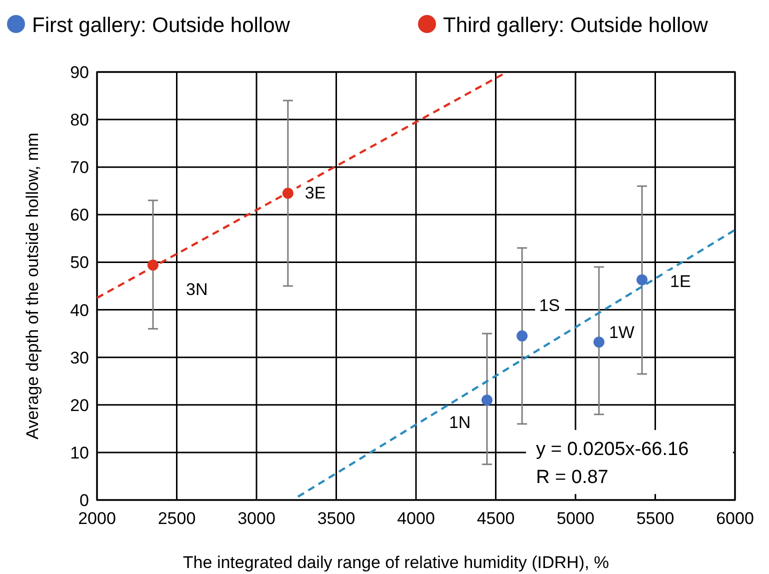 The height and width of the screenshot is (574, 769). Describe the element at coordinates (572, 477) in the screenshot. I see `annotation: R = 0.87` at that location.